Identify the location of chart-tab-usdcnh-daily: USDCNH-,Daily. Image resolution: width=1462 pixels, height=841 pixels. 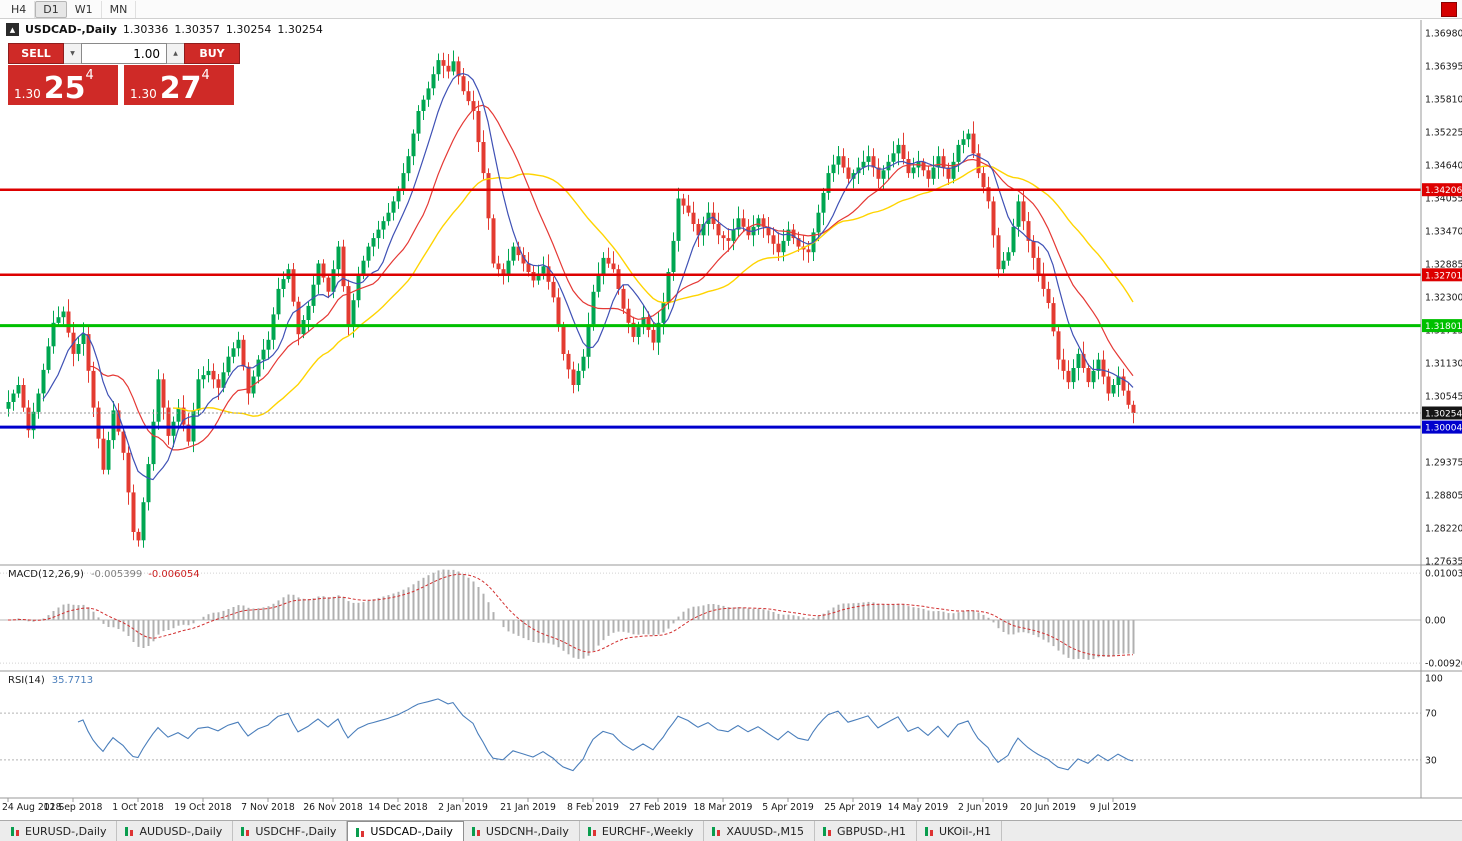
(522, 831).